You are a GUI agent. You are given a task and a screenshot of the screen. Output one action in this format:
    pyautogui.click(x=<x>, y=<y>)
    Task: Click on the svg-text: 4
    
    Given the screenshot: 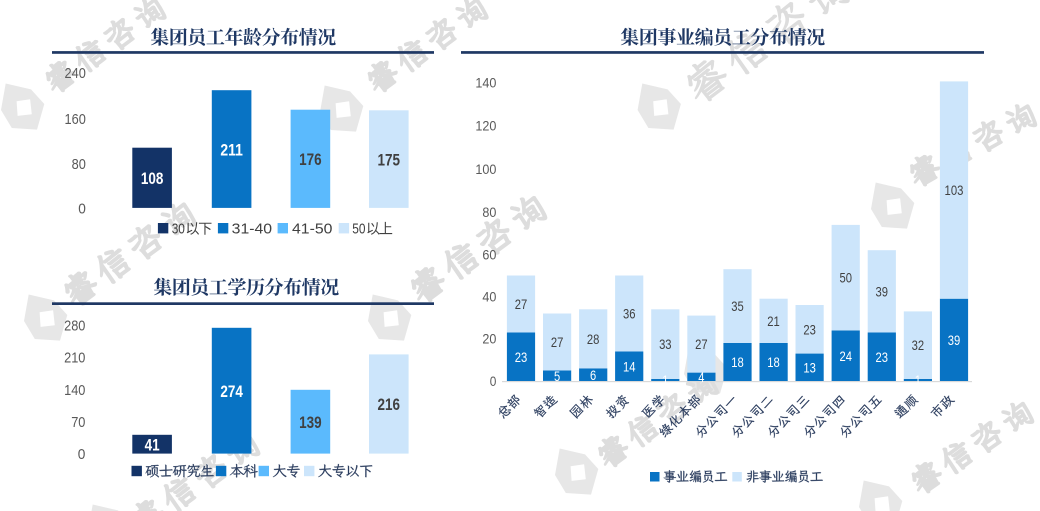 What is the action you would take?
    pyautogui.click(x=701, y=377)
    